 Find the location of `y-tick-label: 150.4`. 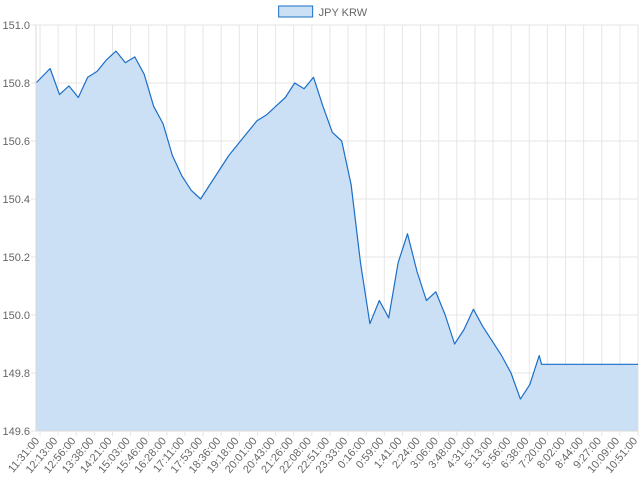

y-tick-label: 150.4 is located at coordinates (16, 200).